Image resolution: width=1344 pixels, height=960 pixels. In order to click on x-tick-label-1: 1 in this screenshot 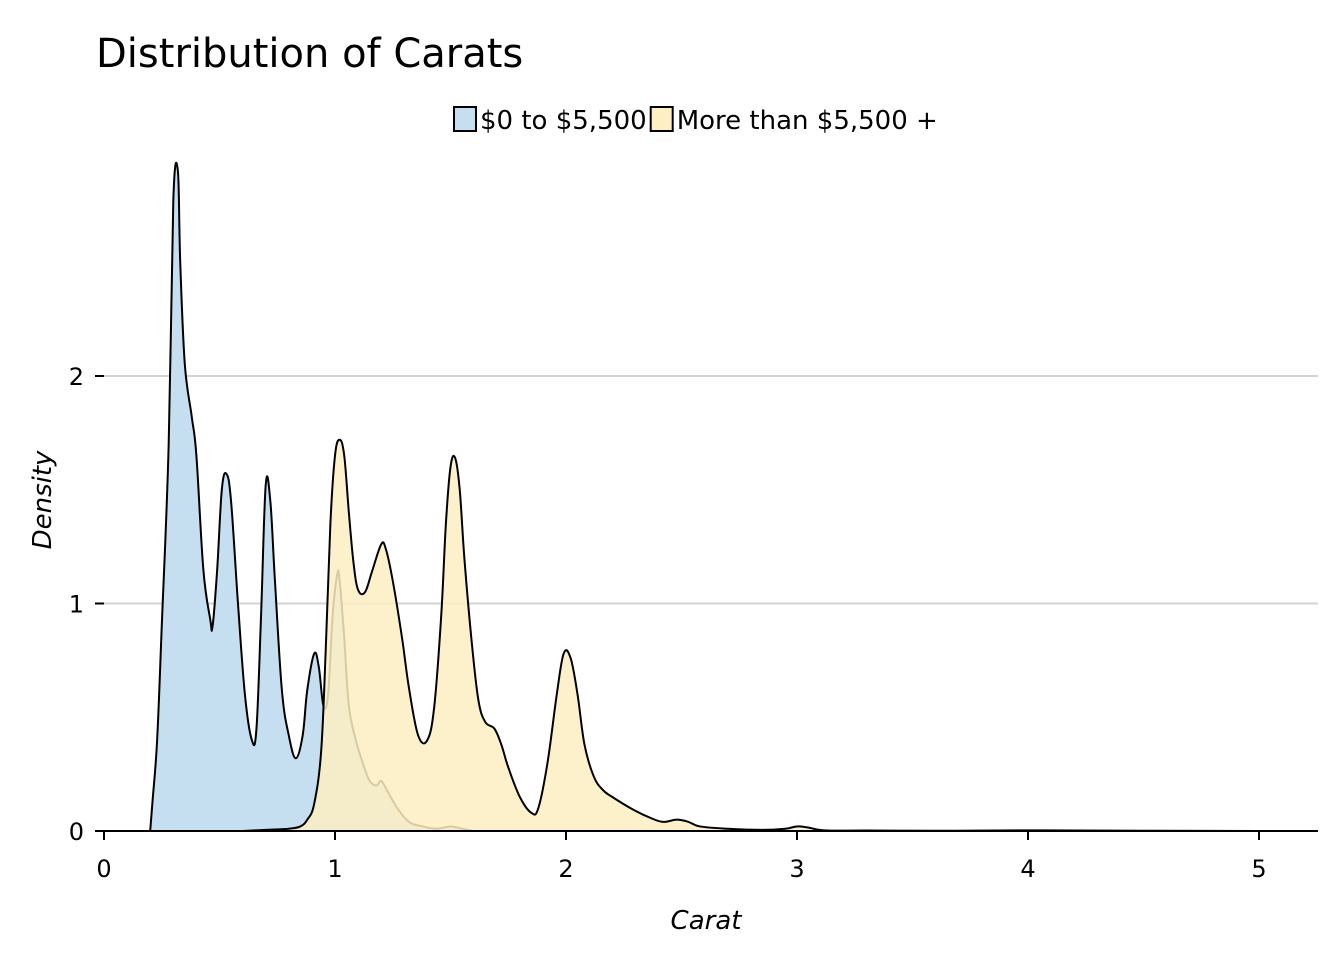, I will do `click(334, 869)`.